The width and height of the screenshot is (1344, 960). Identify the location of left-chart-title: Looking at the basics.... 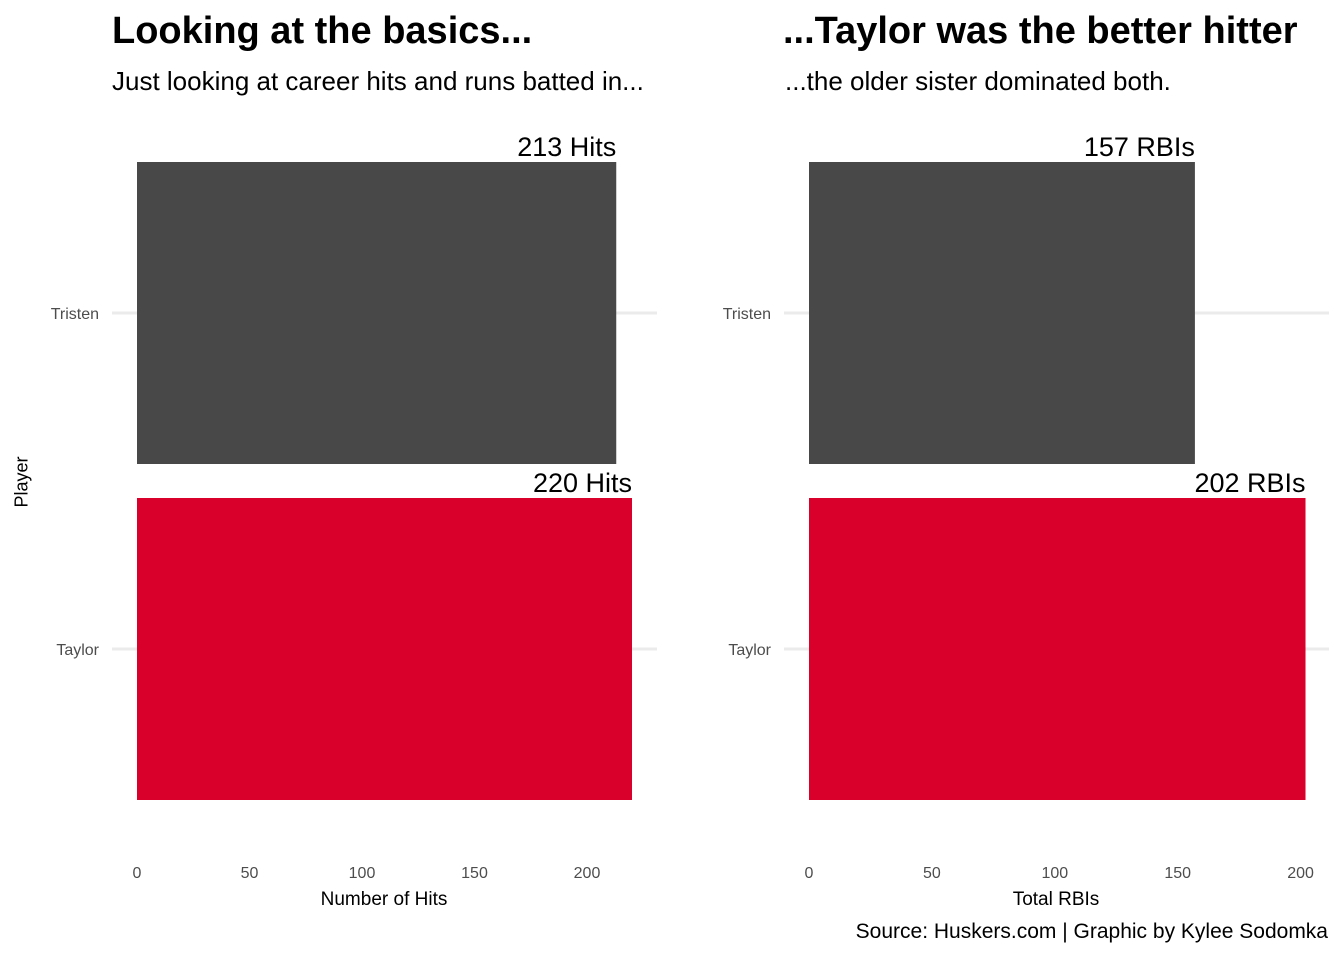
(322, 31).